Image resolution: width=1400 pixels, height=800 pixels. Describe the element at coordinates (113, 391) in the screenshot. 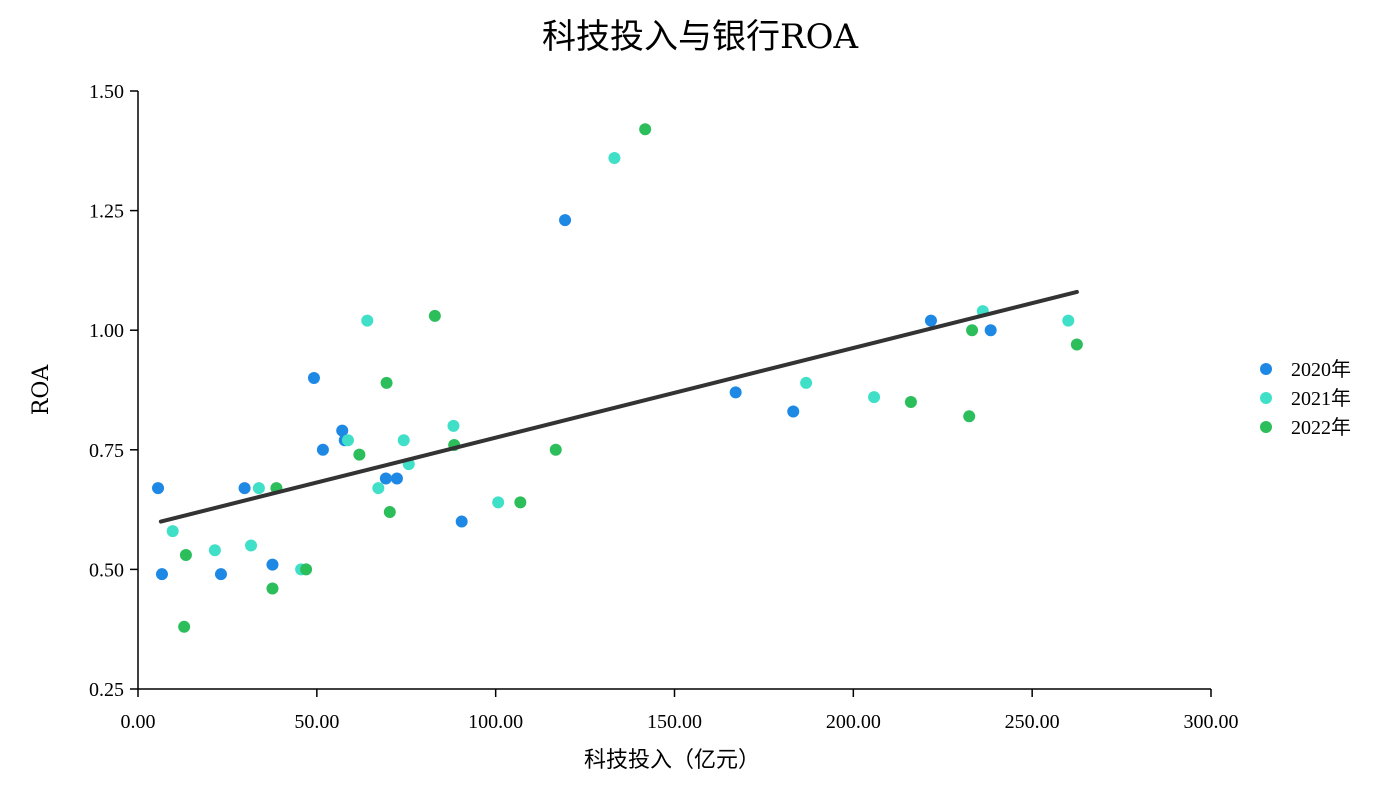

I see `y-axis-ticks: 0.25 0.50 0.75 1.00 1.25 1.50` at that location.